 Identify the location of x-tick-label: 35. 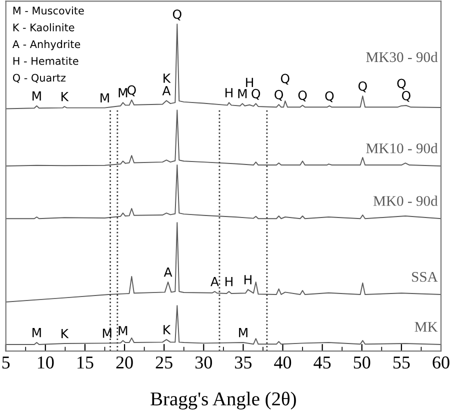
(243, 362).